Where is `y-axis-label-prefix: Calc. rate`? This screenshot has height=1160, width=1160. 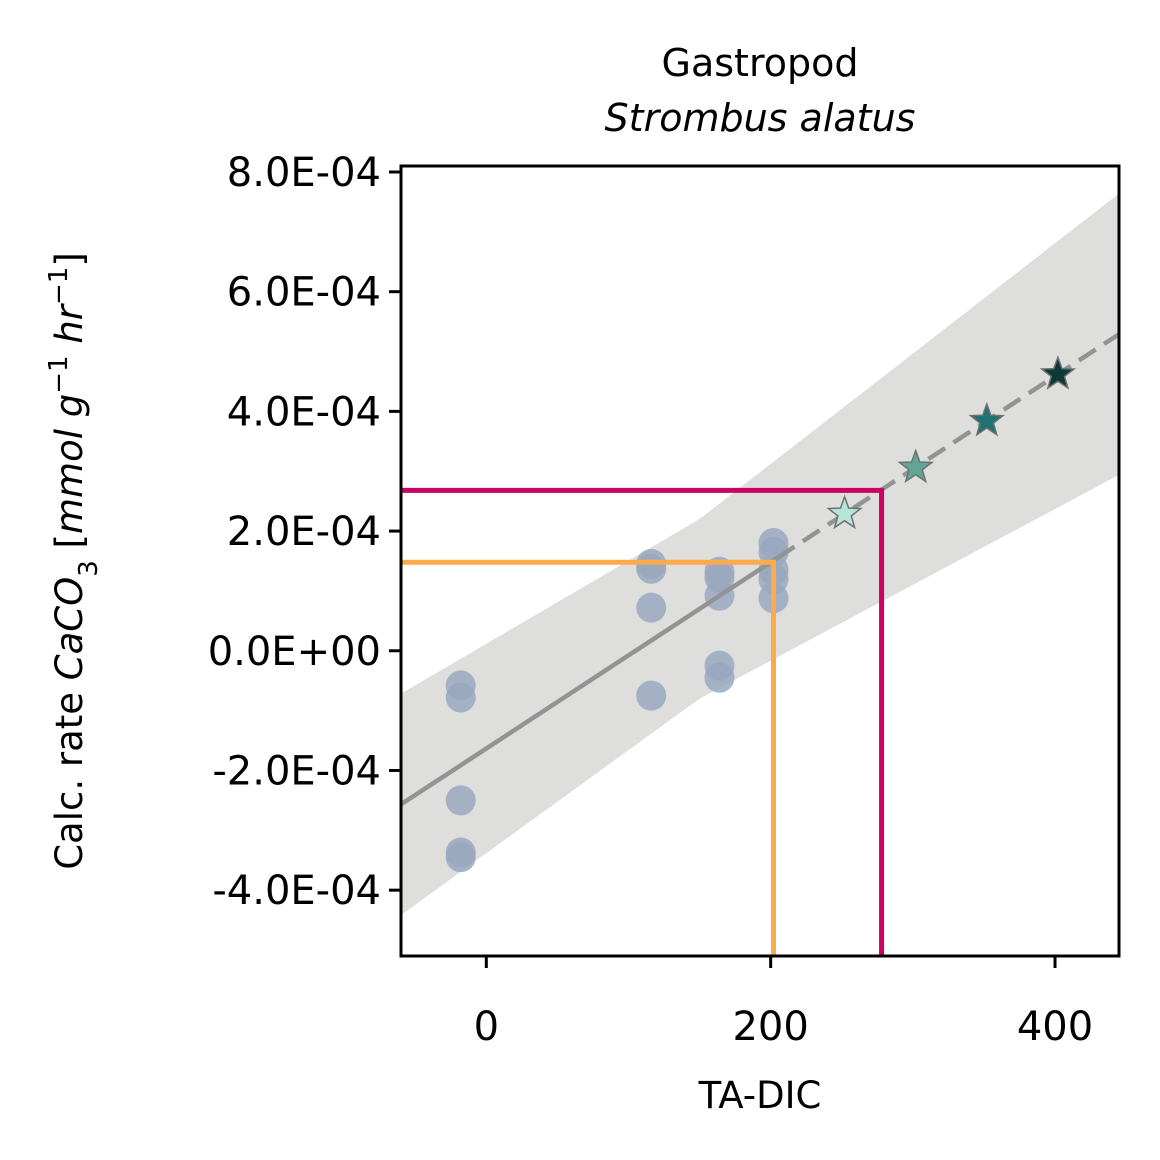
y-axis-label-prefix: Calc. rate is located at coordinates (69, 775).